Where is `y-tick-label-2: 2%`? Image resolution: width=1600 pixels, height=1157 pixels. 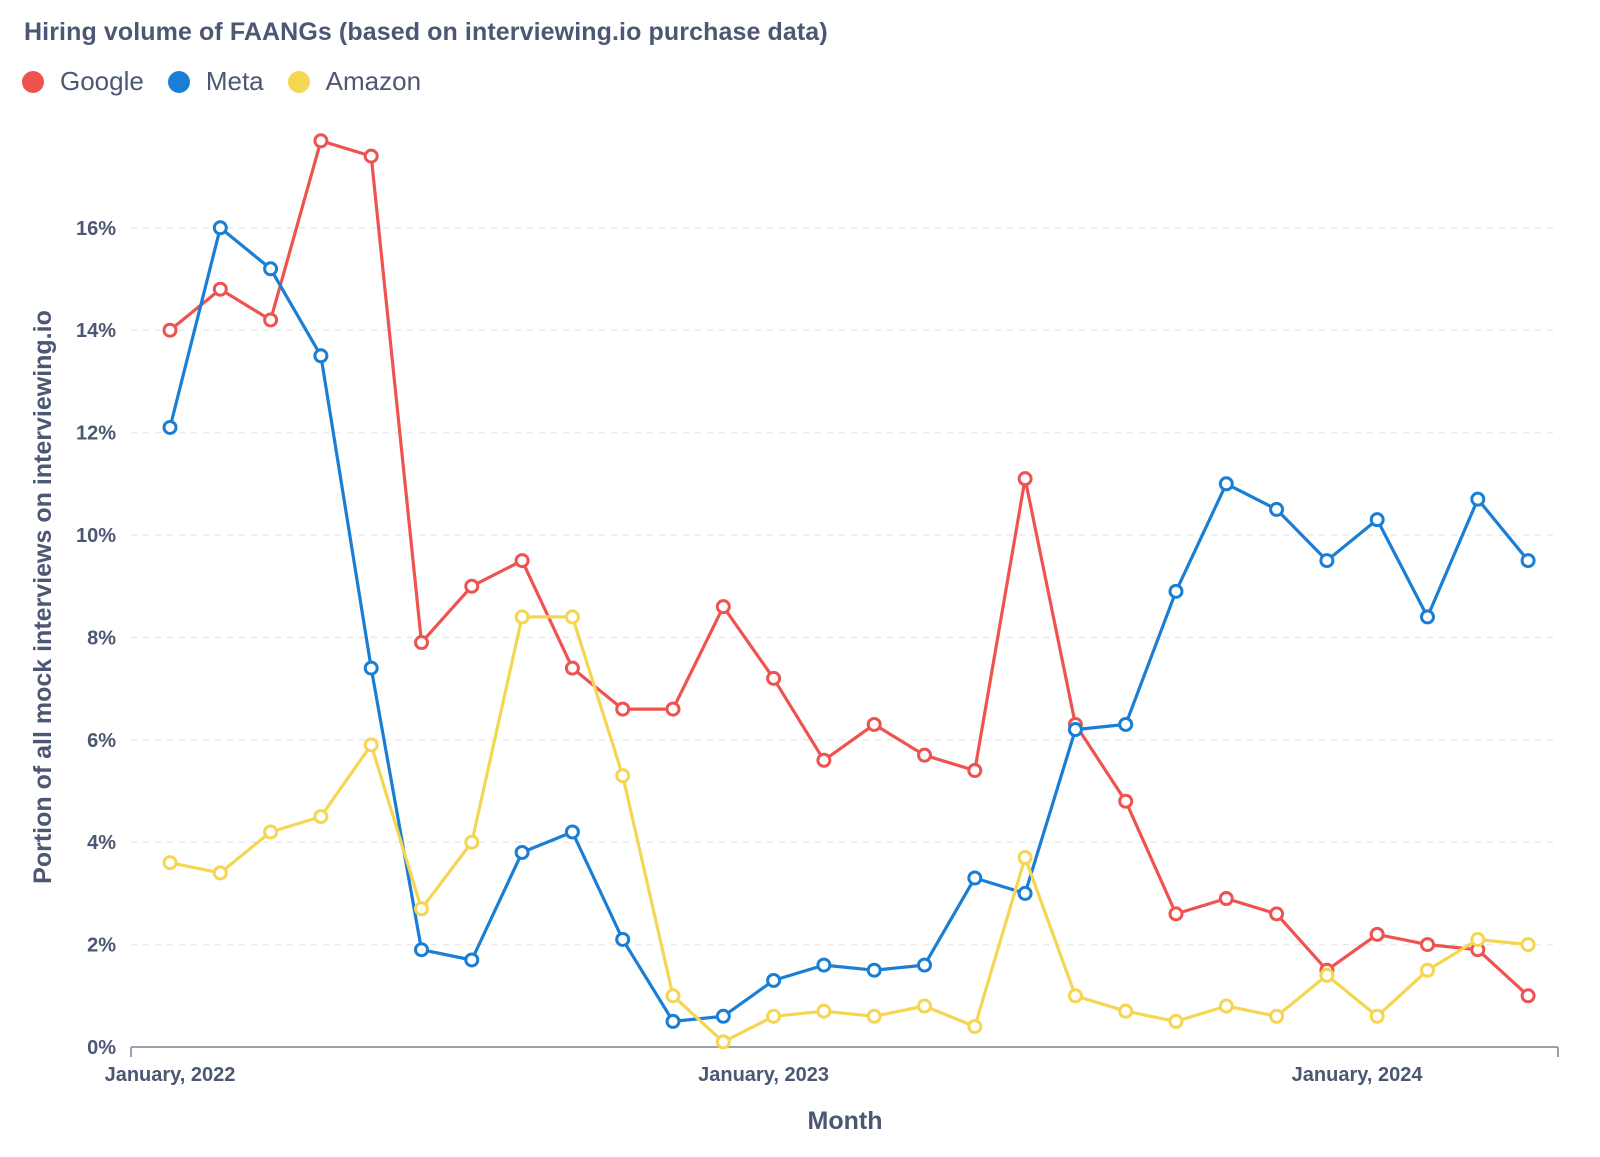 y-tick-label-2: 2% is located at coordinates (101, 946).